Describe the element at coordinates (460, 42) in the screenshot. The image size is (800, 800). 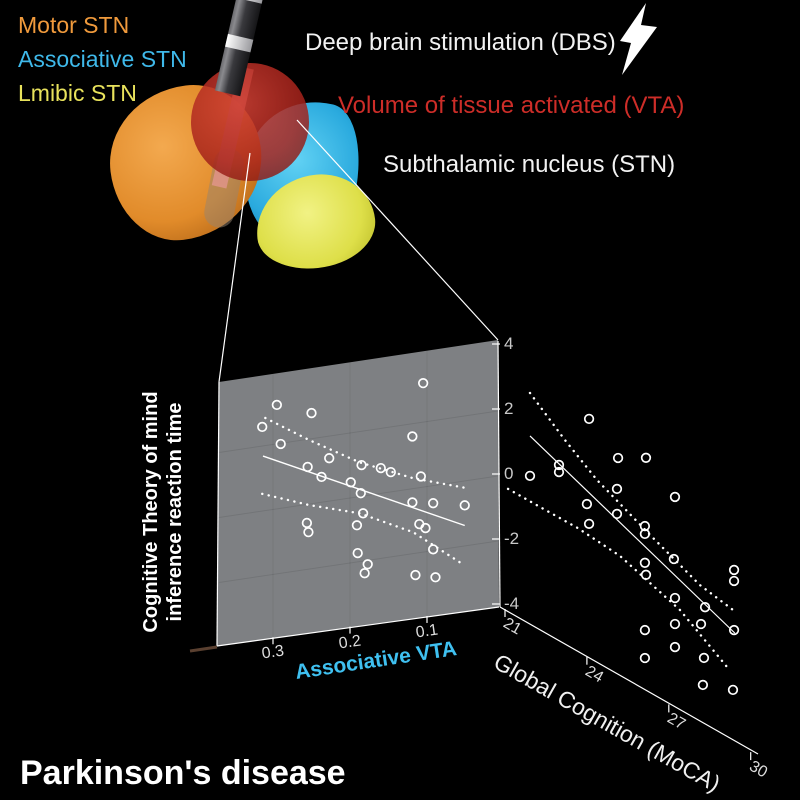
I see `dbs-title: Deep brain stimulation (DBS)` at that location.